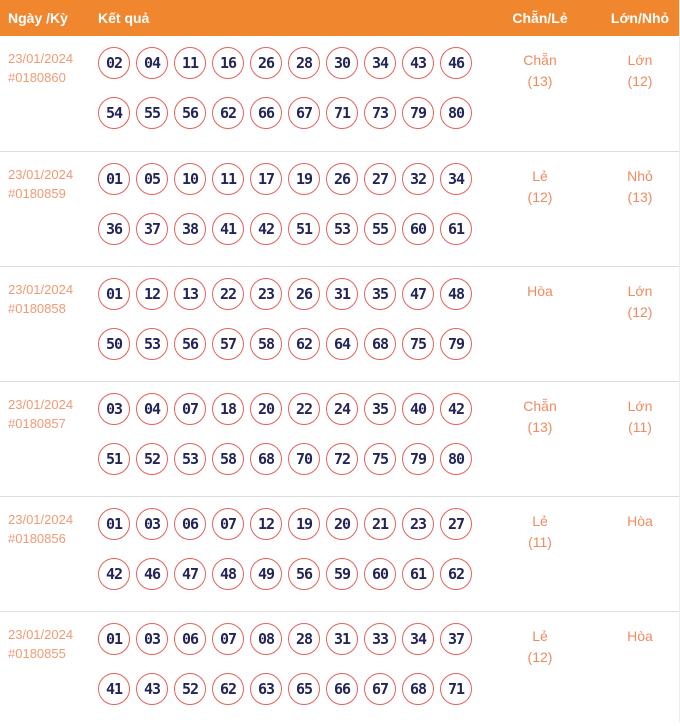  I want to click on lottery-ball: 56, so click(190, 344).